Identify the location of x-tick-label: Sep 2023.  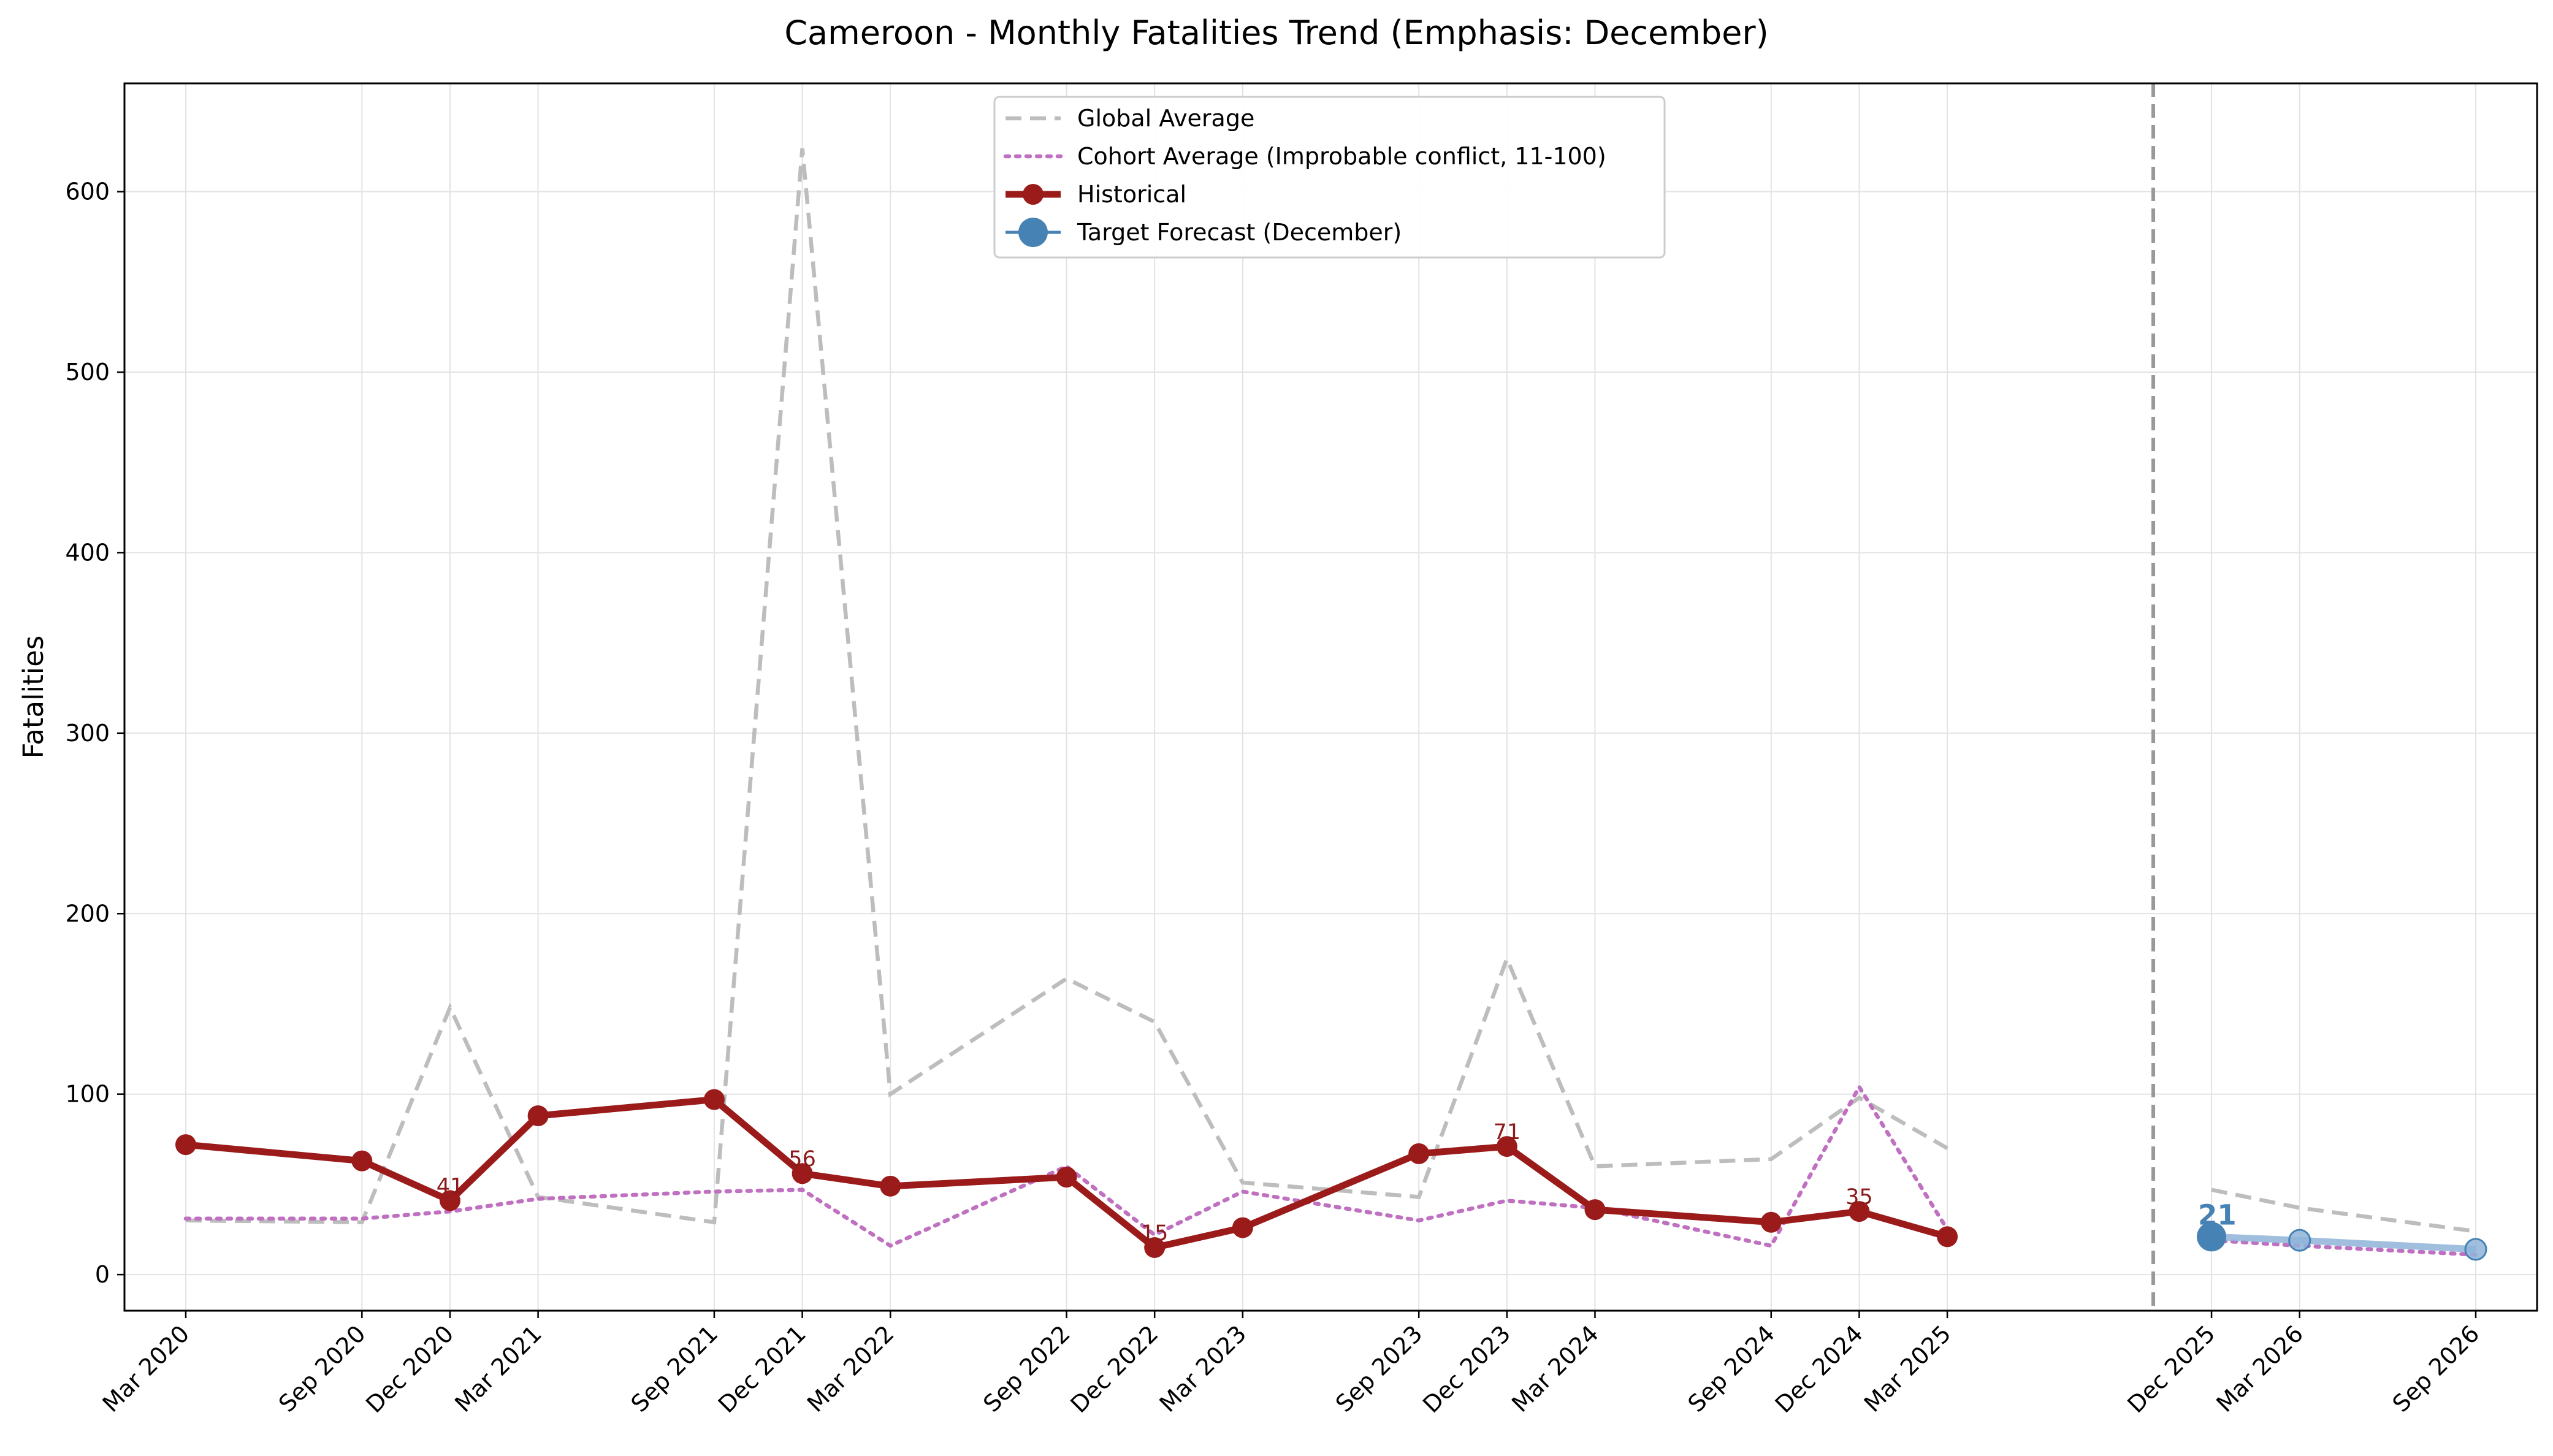
(1379, 1369).